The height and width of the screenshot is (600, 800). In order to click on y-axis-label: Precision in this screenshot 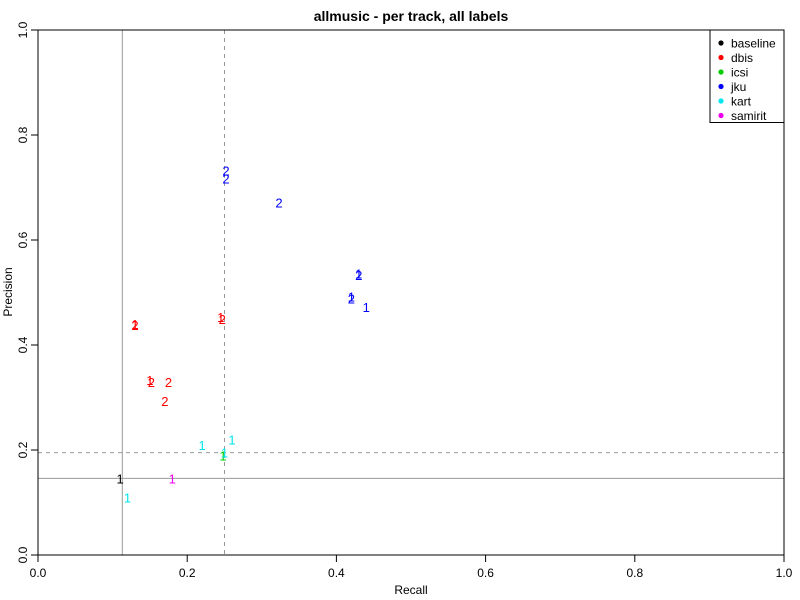, I will do `click(8, 291)`.